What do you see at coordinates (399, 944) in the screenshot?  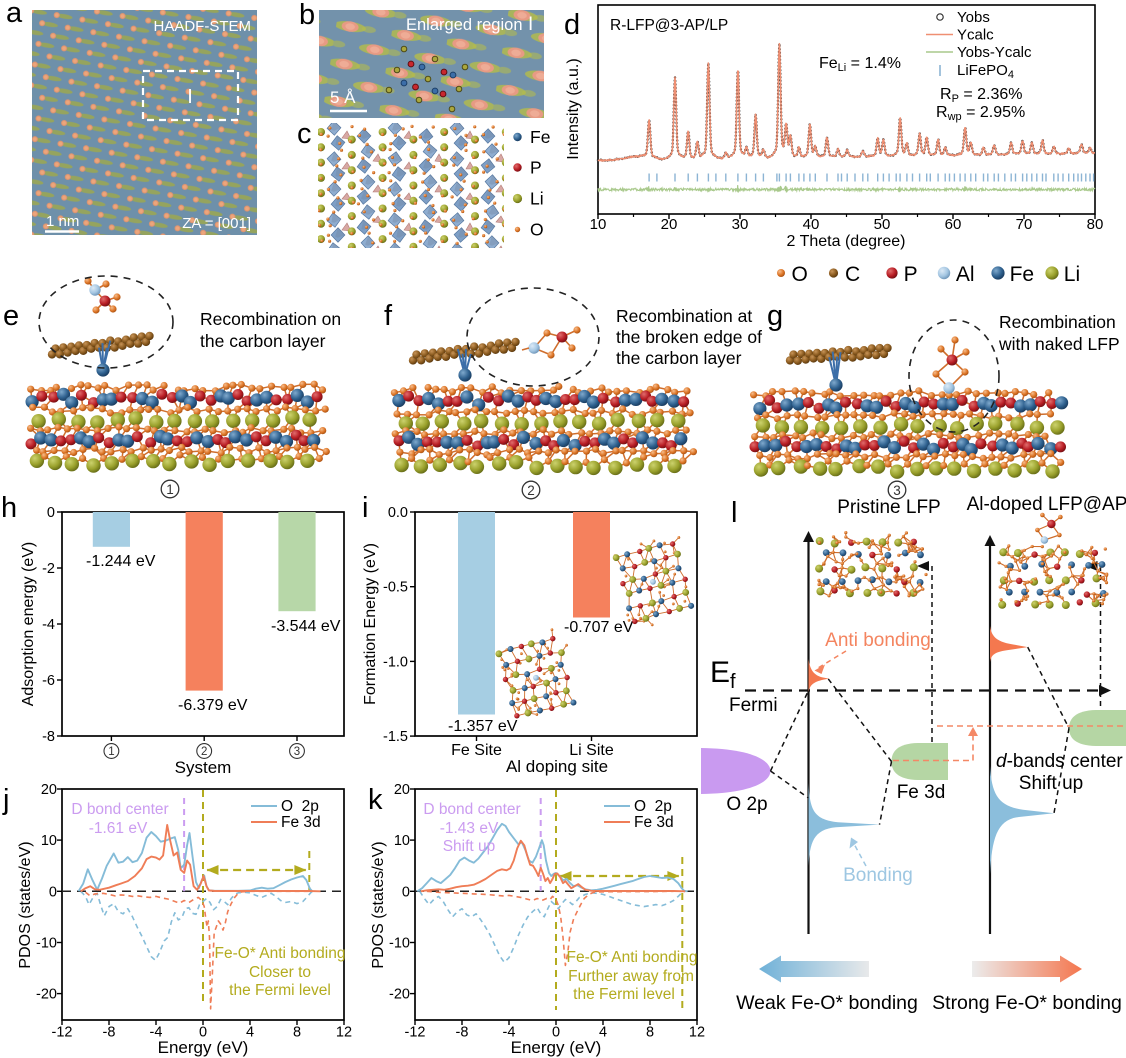 I see `svg-text: -10` at bounding box center [399, 944].